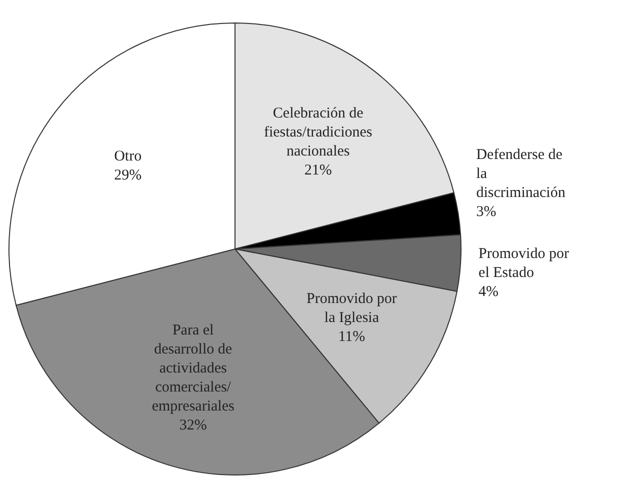  Describe the element at coordinates (488, 292) in the screenshot. I see `data-label: 4%` at that location.